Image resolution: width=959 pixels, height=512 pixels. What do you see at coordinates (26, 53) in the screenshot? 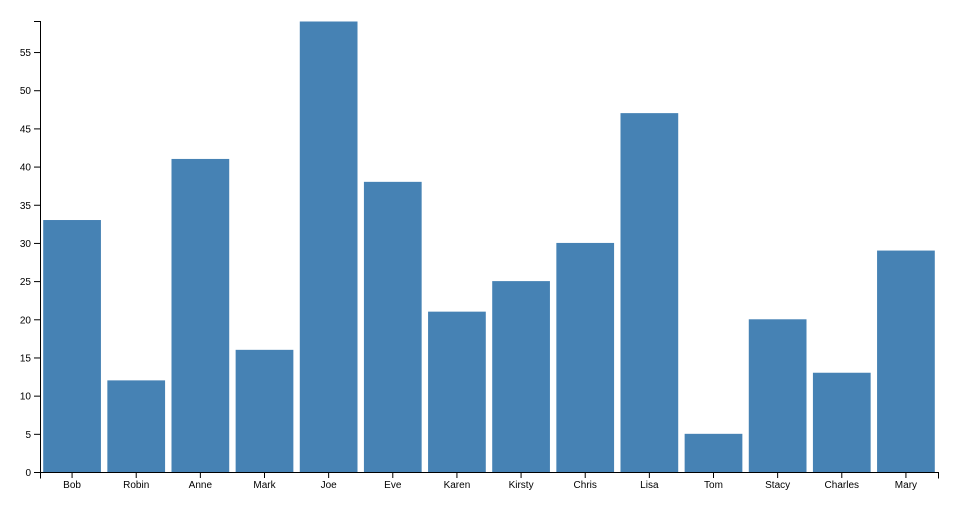
I see `y-tick-label: 55` at bounding box center [26, 53].